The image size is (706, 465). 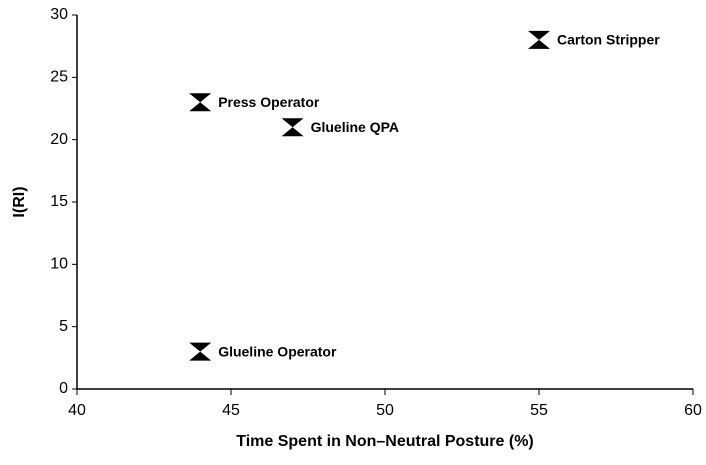 What do you see at coordinates (59, 201) in the screenshot?
I see `y-tick-label: 15` at bounding box center [59, 201].